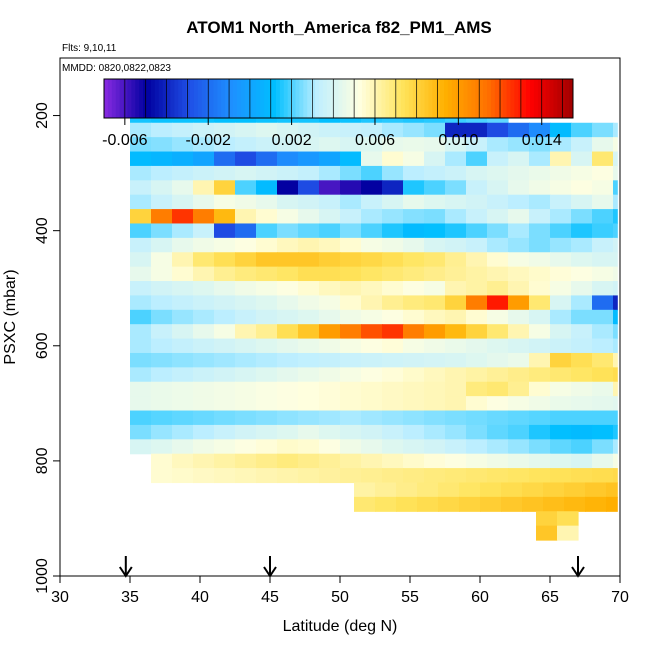 This screenshot has height=650, width=650. Describe the element at coordinates (351, 567) in the screenshot. I see `lat-markers` at that location.